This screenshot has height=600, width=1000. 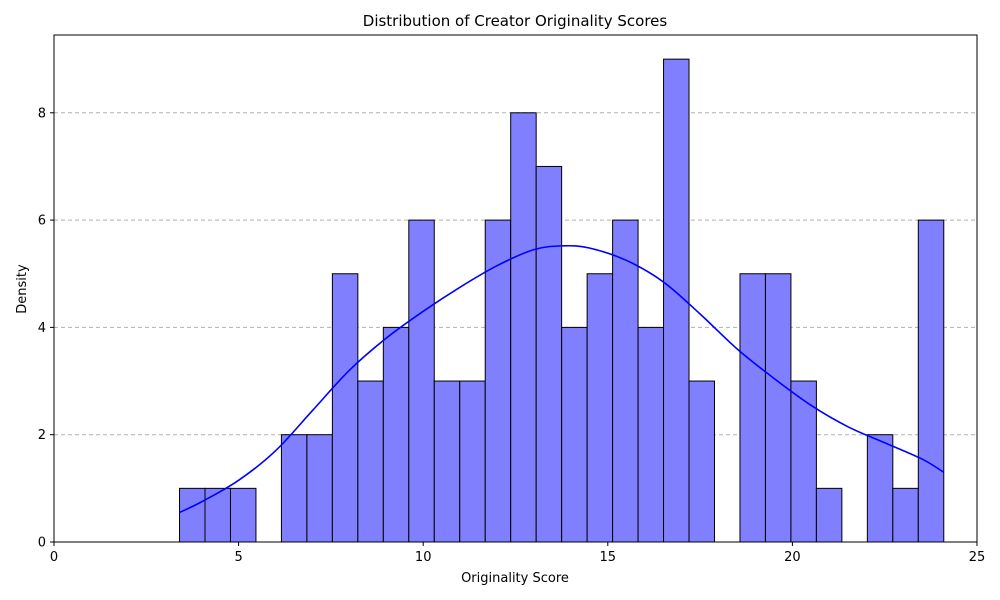 What do you see at coordinates (515, 578) in the screenshot?
I see `x-axis-label: Originality Score` at bounding box center [515, 578].